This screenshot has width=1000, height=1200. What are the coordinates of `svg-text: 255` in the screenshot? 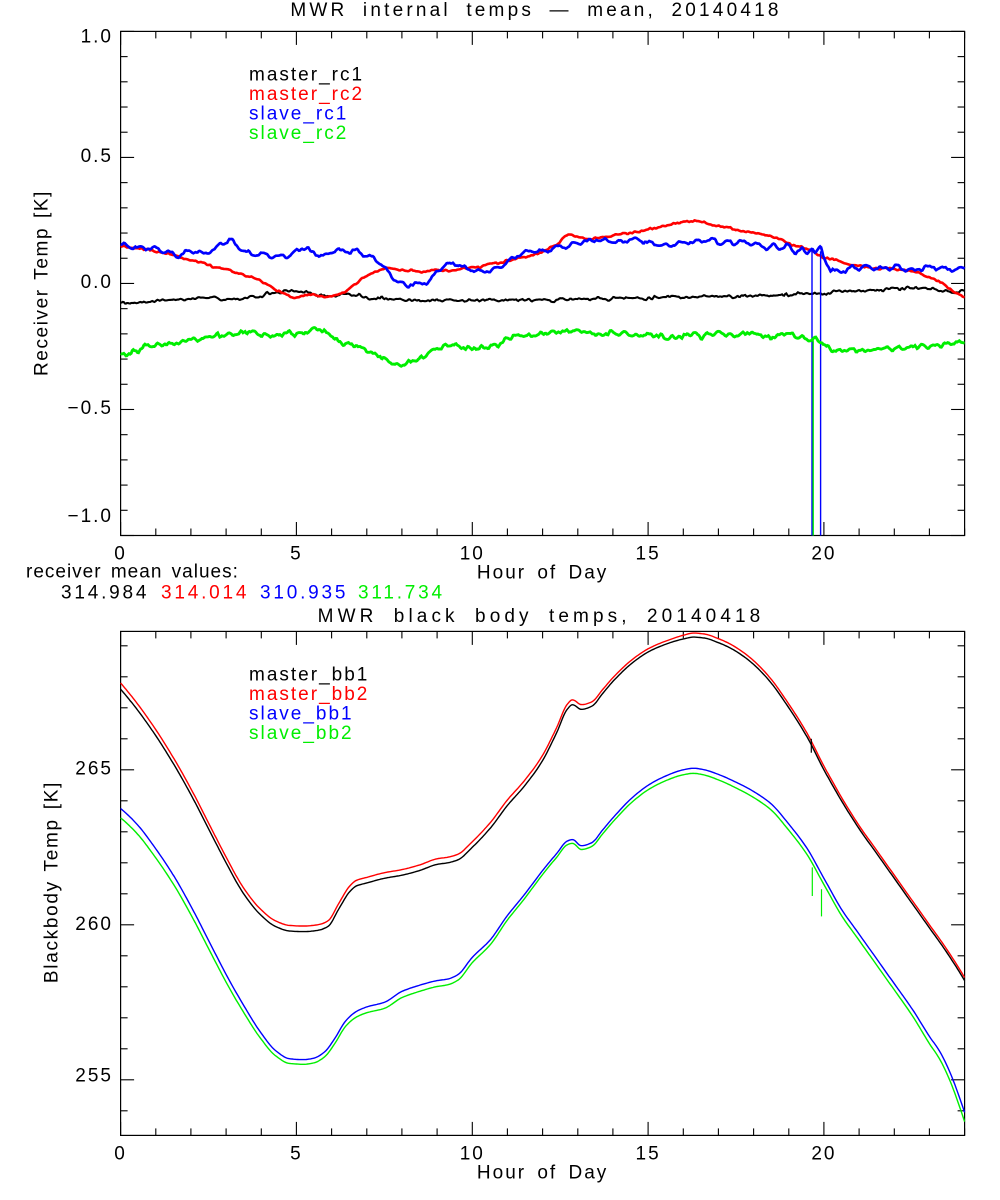 It's located at (94, 1076).